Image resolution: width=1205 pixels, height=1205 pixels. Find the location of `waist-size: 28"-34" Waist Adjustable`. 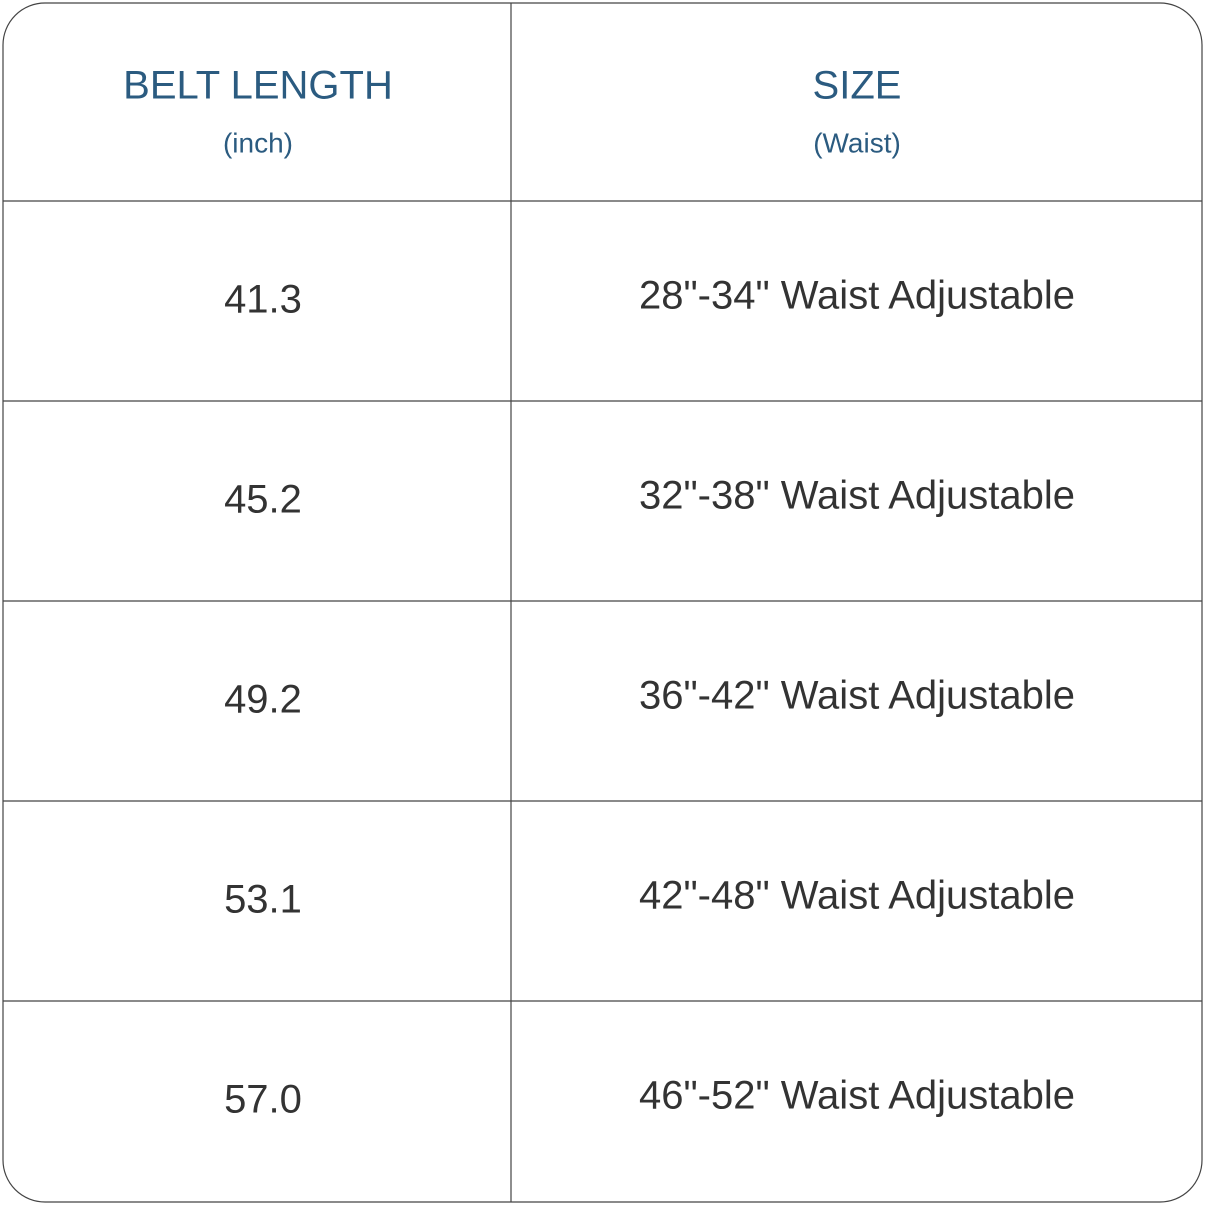

waist-size: 28"-34" Waist Adjustable is located at coordinates (857, 296).